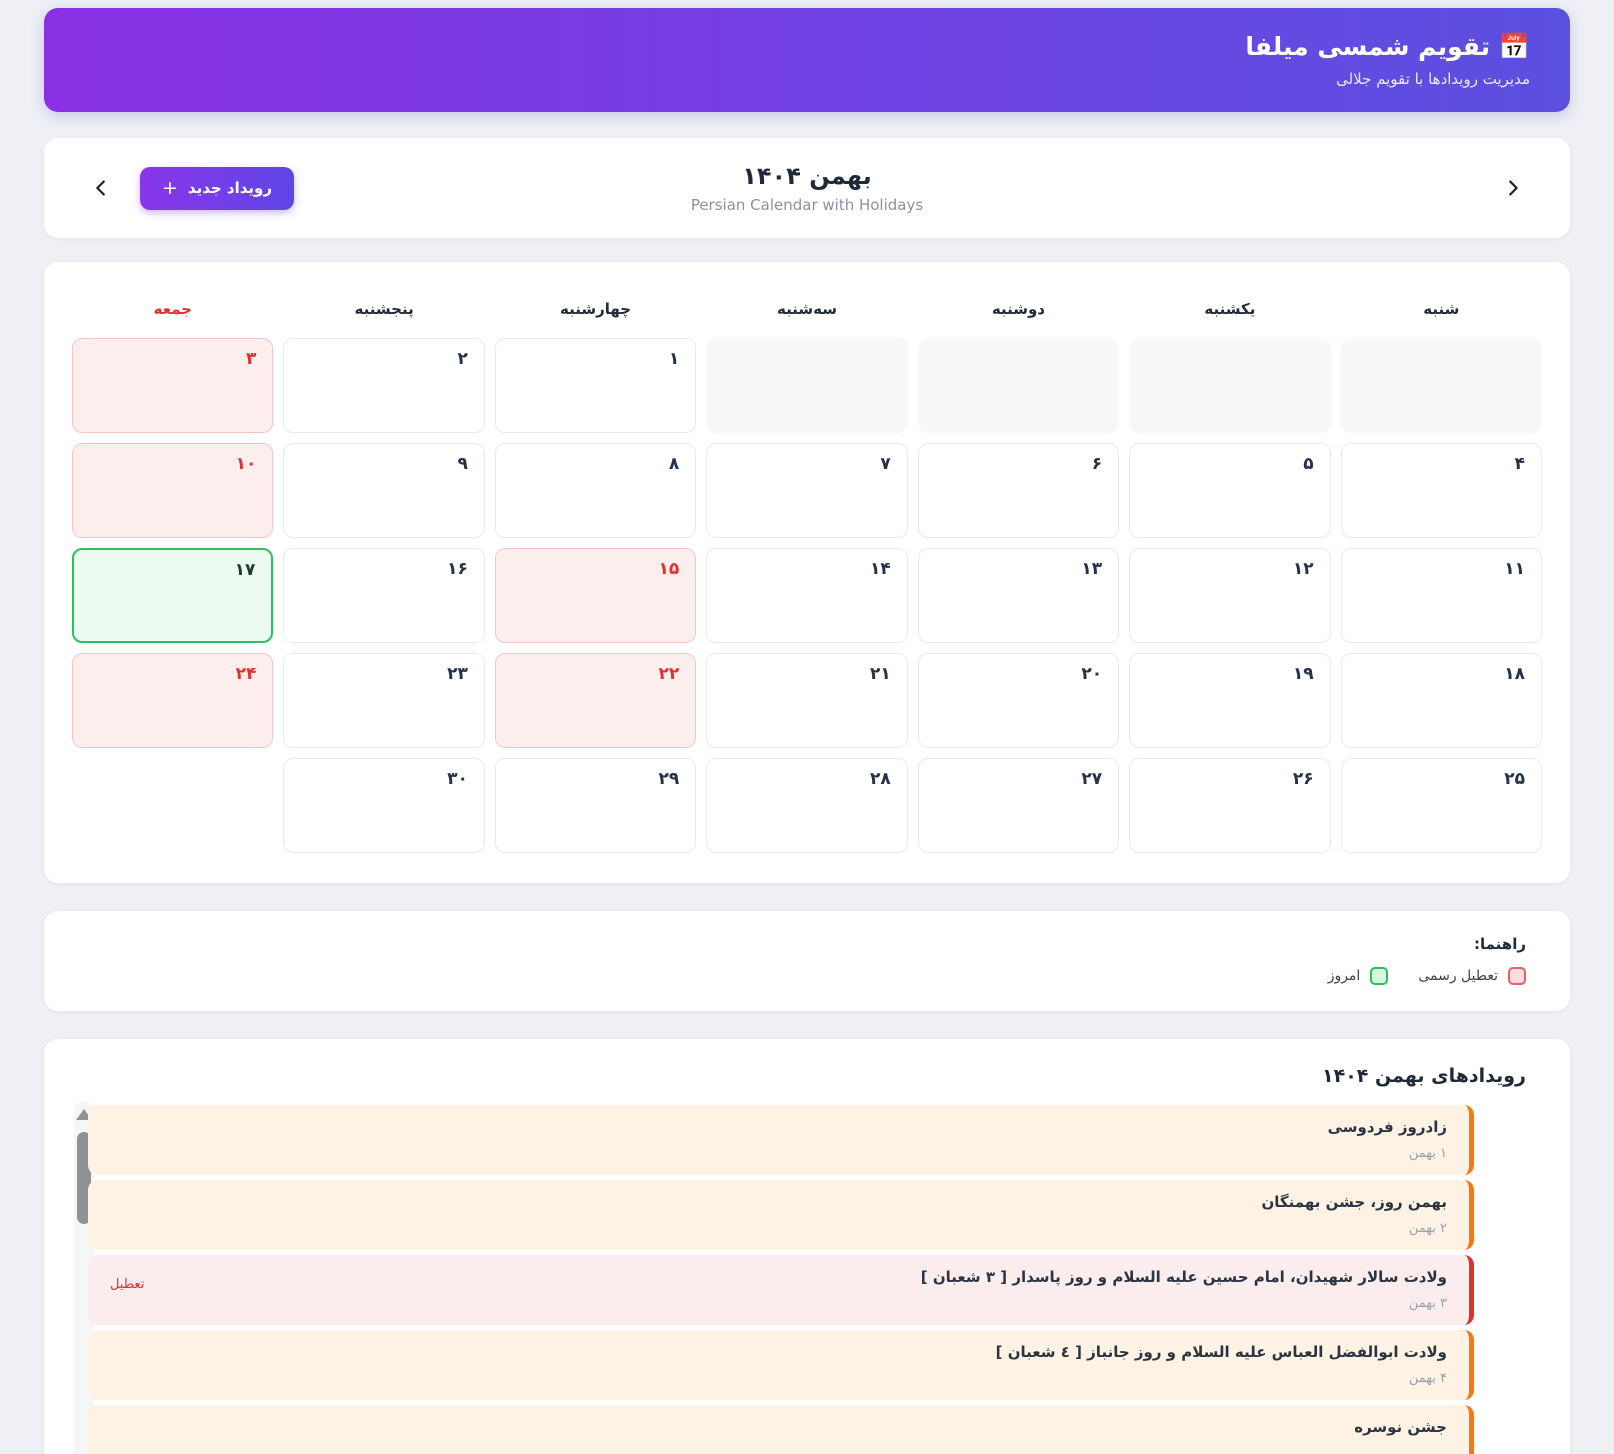 Image resolution: width=1614 pixels, height=1454 pixels. What do you see at coordinates (880, 674) in the screenshot?
I see `day-number: ۲۱` at bounding box center [880, 674].